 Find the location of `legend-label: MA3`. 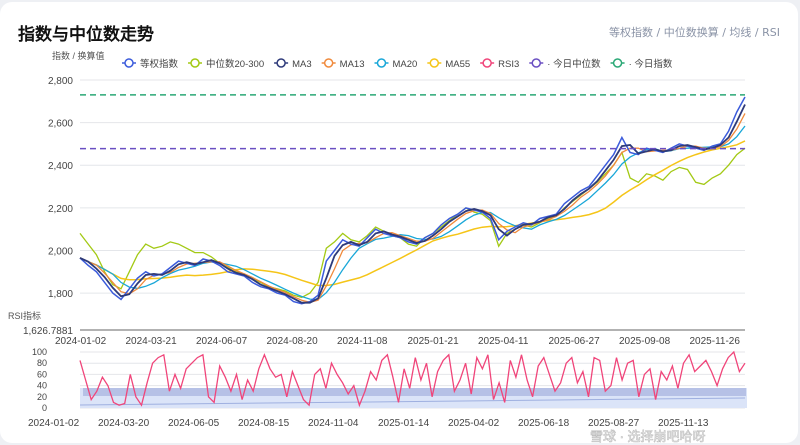

legend-label: MA3 is located at coordinates (302, 64).